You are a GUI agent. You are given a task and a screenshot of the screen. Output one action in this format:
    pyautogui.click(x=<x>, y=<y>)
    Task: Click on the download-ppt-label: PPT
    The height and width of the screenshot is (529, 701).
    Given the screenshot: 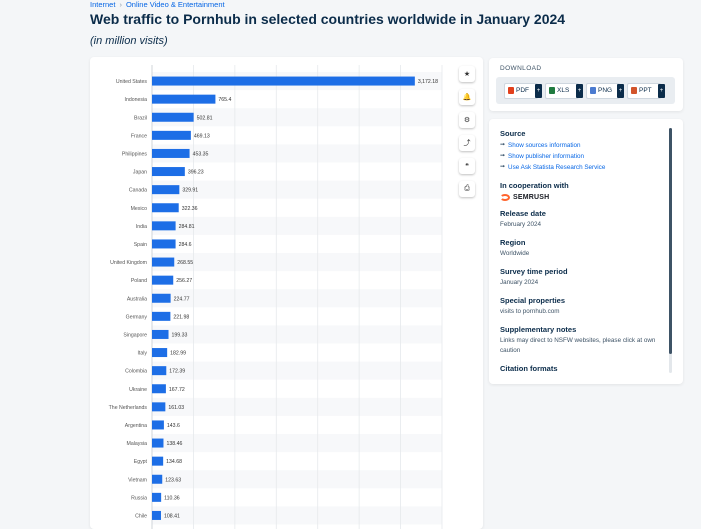 What is the action you would take?
    pyautogui.click(x=645, y=90)
    